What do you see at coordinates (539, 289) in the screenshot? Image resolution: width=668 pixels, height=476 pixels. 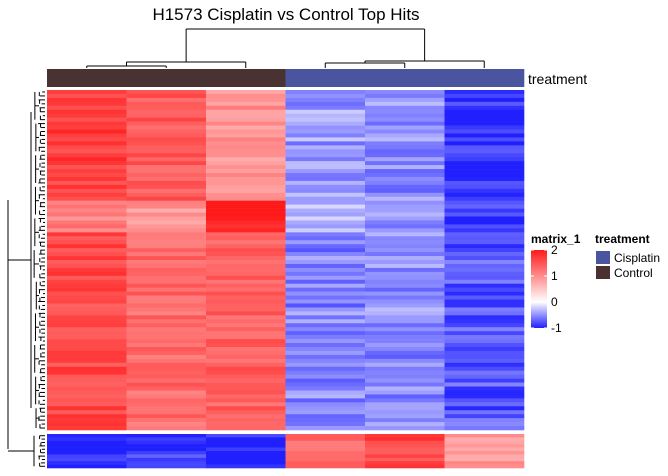 I see `color-scale-bar` at bounding box center [539, 289].